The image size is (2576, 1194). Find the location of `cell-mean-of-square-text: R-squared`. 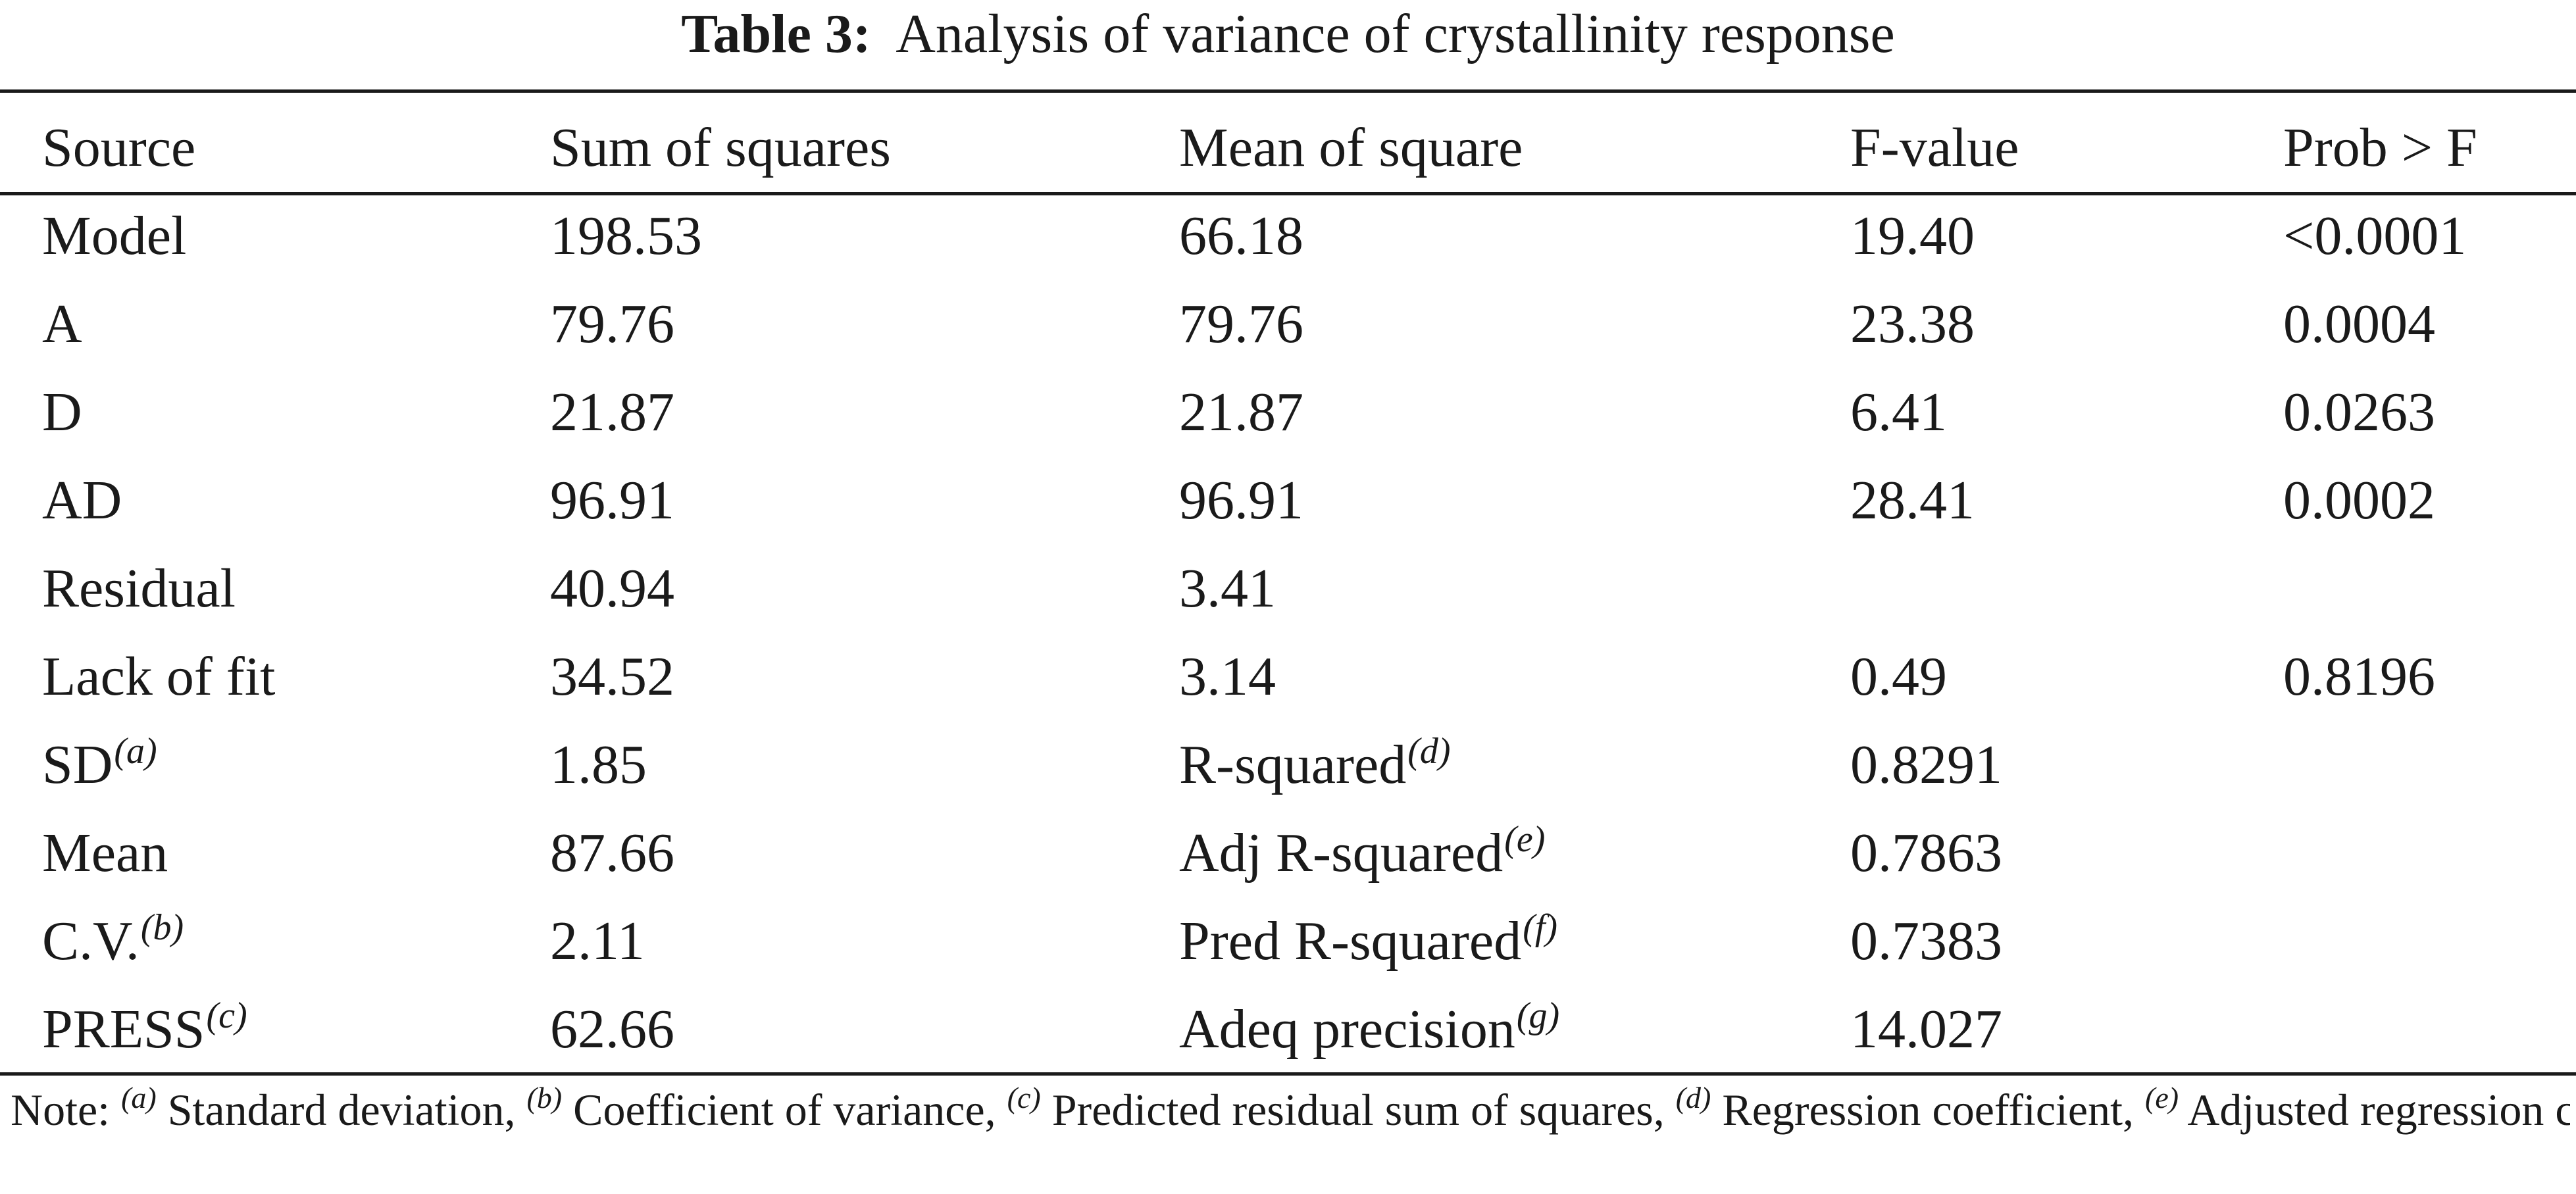

cell-mean-of-square-text: R-squared is located at coordinates (1293, 765).